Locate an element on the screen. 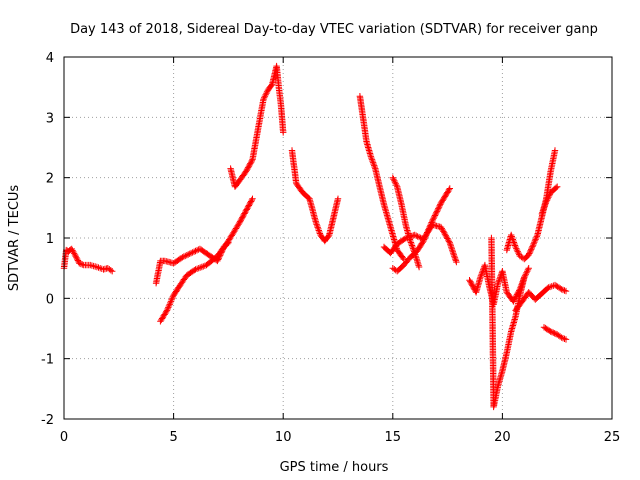 This screenshot has width=640, height=480. y-tick-label: -1 is located at coordinates (47, 360).